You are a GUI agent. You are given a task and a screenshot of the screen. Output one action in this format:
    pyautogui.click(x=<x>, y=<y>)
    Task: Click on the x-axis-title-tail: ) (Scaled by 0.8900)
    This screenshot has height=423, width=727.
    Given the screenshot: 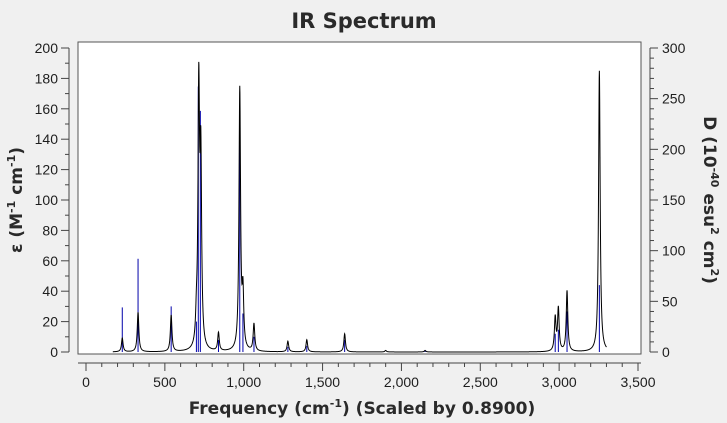 What is the action you would take?
    pyautogui.click(x=438, y=409)
    